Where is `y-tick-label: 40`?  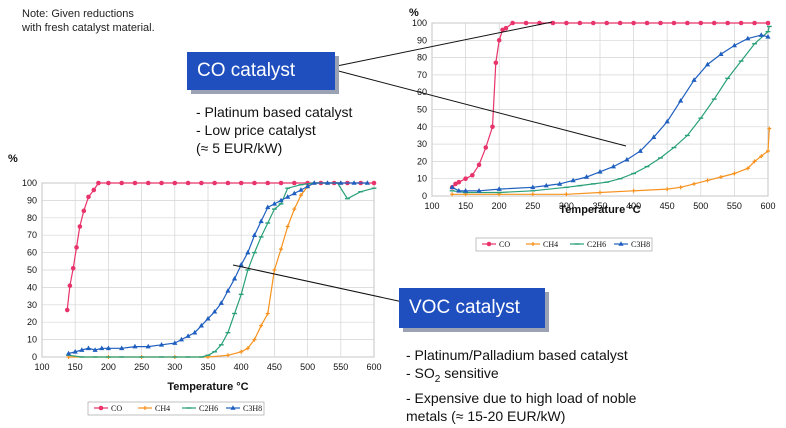
y-tick-label: 40 is located at coordinates (32, 287).